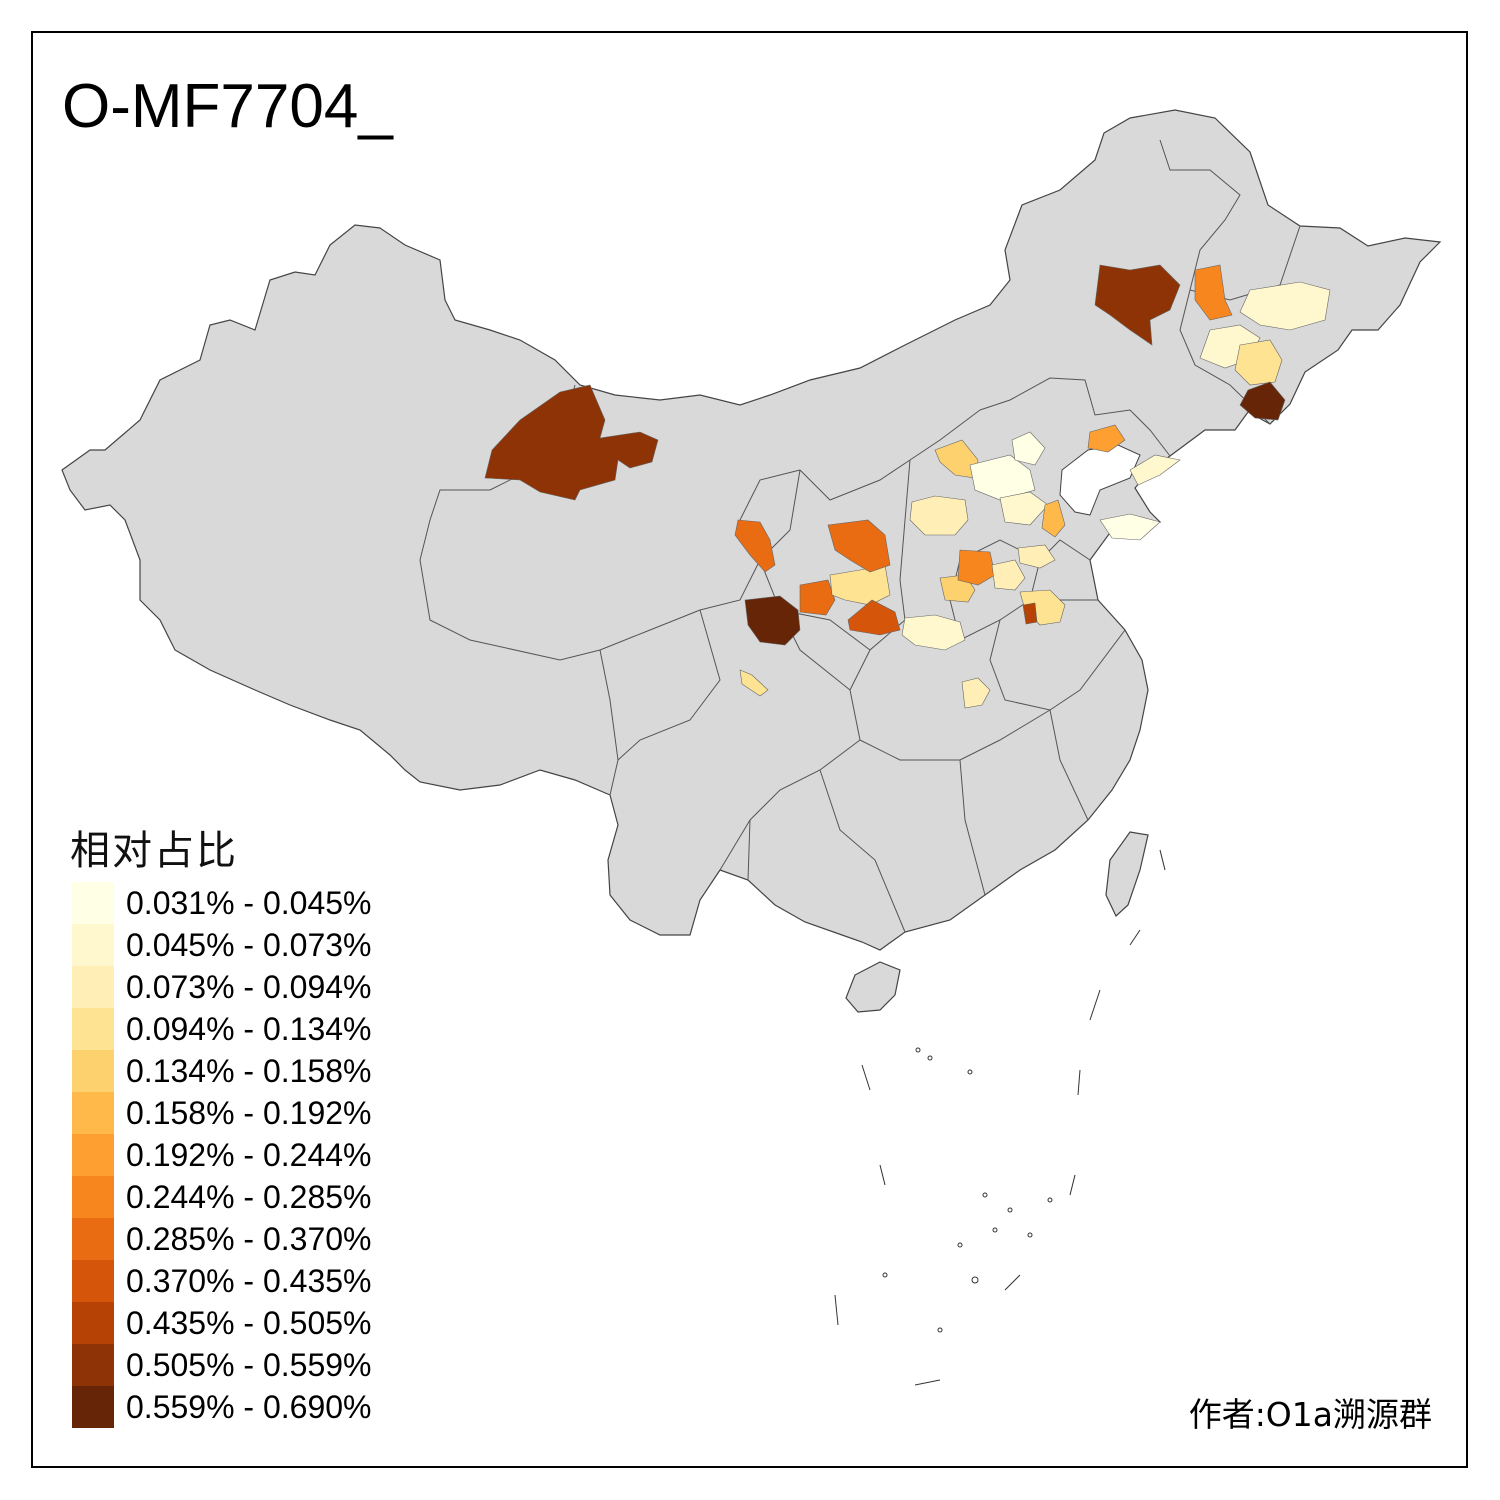 This screenshot has height=1500, width=1500. Describe the element at coordinates (817, 597) in the screenshot. I see `region-gansu-east` at that location.